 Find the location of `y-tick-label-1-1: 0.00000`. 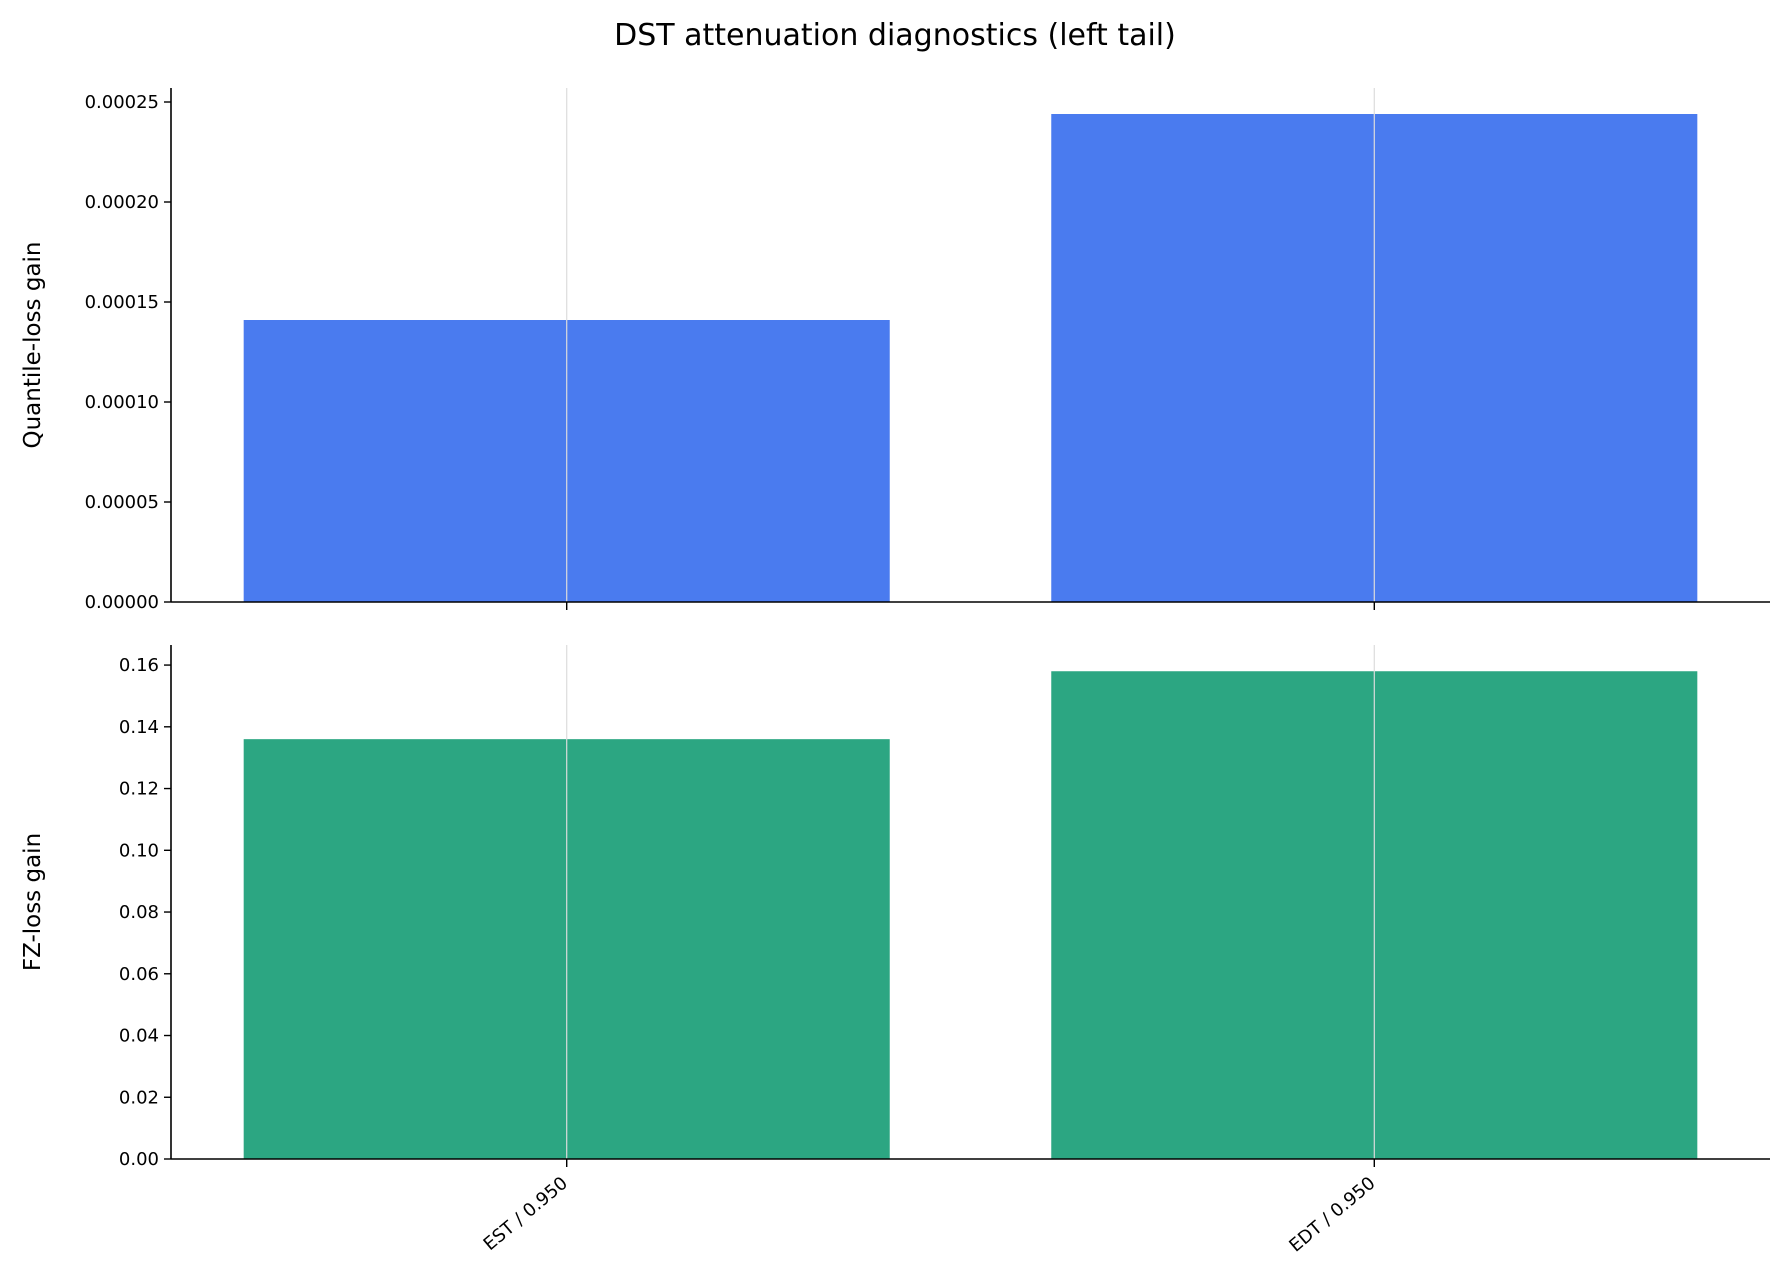

y-tick-label-1-1: 0.00000 is located at coordinates (122, 602).